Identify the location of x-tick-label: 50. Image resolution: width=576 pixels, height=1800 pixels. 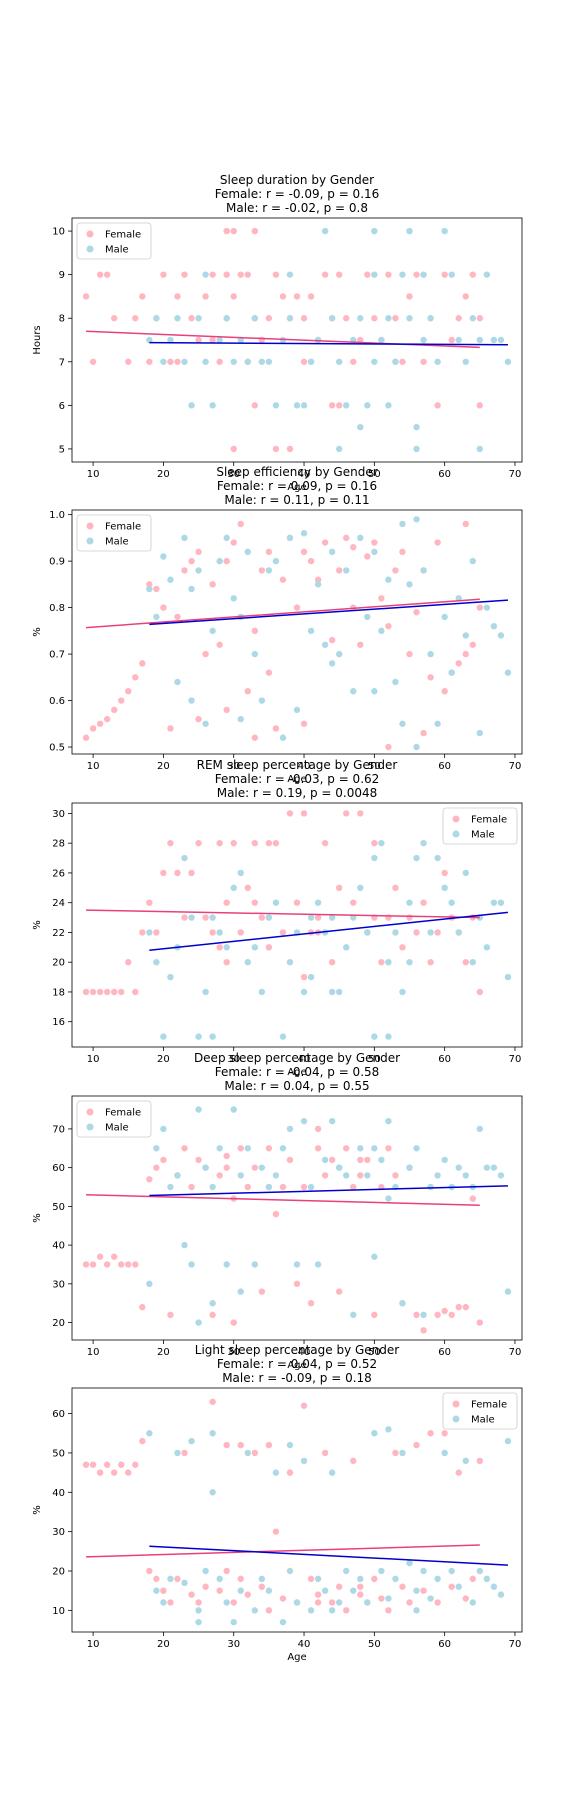
(374, 474).